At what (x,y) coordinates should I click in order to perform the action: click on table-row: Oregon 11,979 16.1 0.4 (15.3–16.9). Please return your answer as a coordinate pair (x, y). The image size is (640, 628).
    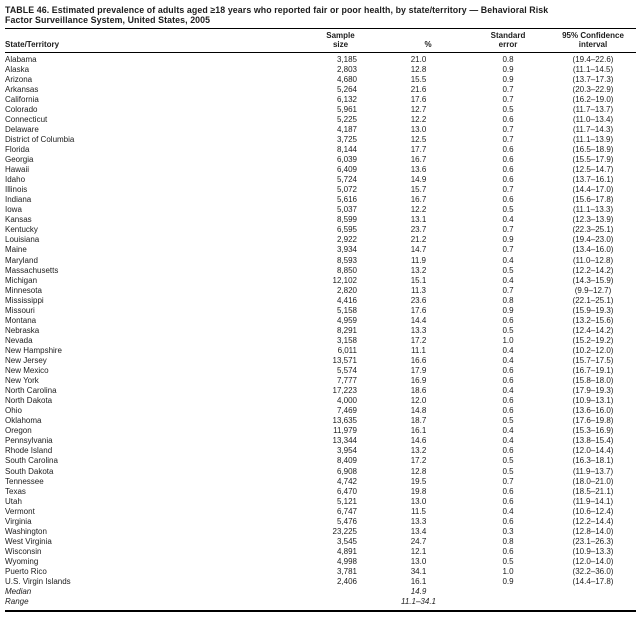
    Looking at the image, I should click on (320, 431).